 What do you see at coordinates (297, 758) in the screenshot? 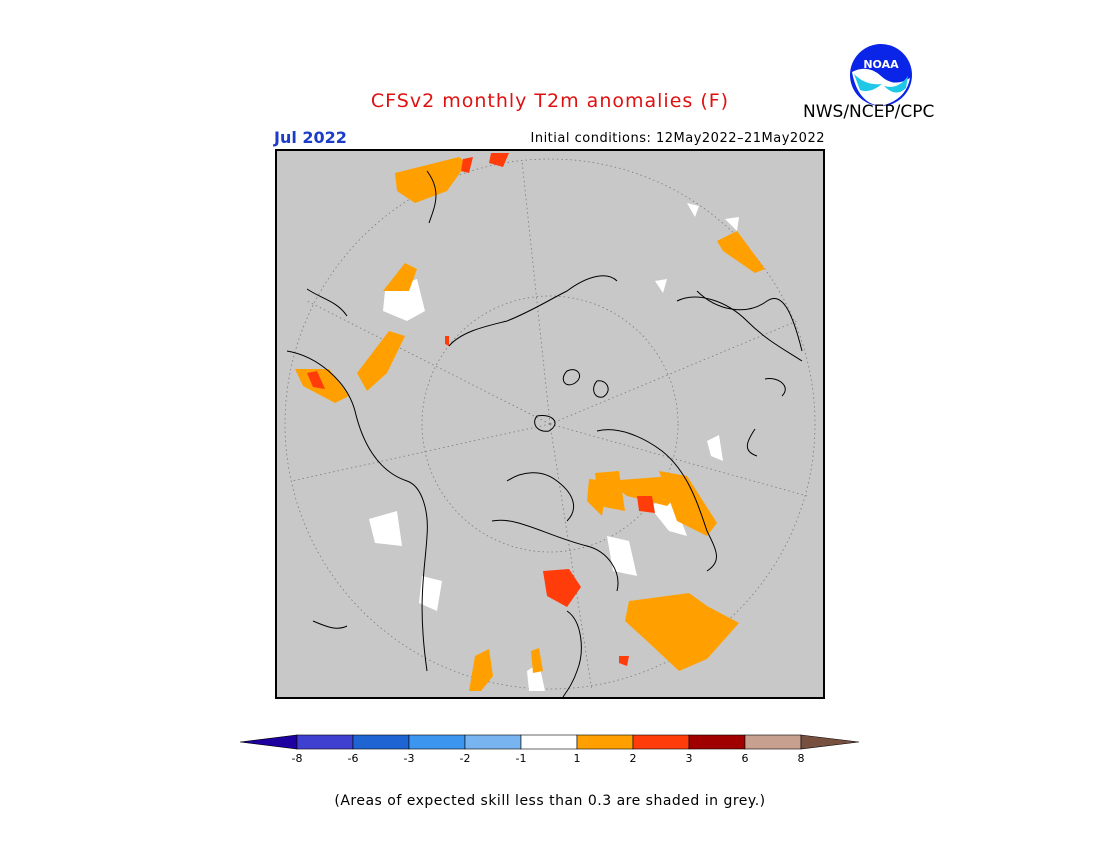
I see `colorbar-tick-label: -8` at bounding box center [297, 758].